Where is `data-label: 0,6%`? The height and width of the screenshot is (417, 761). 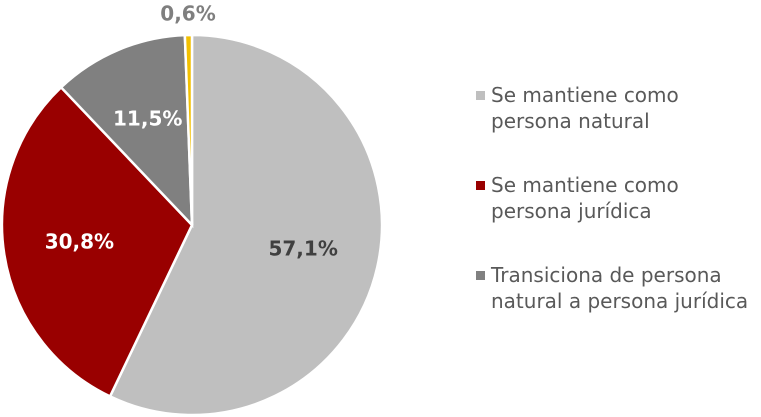
data-label: 0,6% is located at coordinates (187, 14).